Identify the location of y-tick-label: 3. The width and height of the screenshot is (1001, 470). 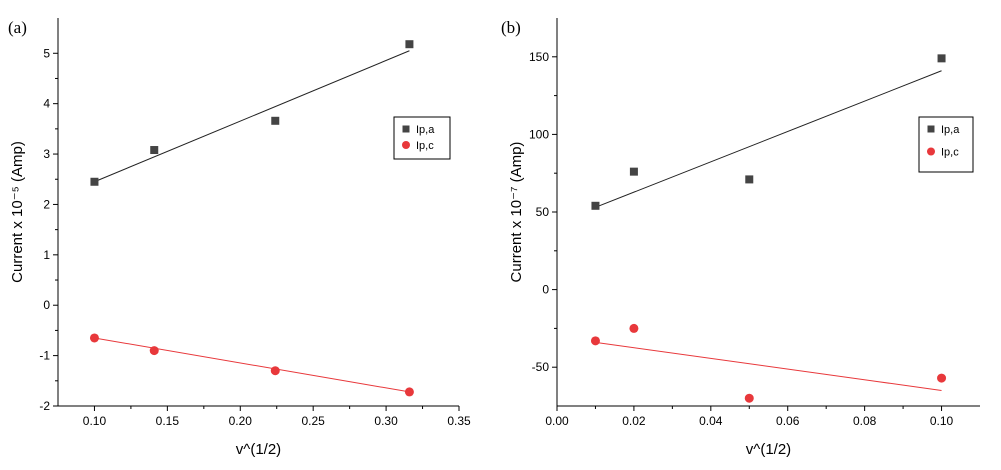
(46, 154).